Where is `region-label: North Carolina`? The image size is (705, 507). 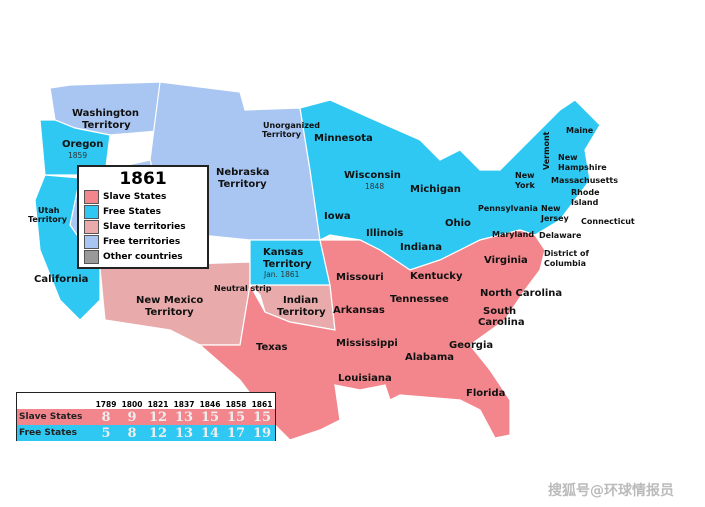
region-label: North Carolina is located at coordinates (521, 293).